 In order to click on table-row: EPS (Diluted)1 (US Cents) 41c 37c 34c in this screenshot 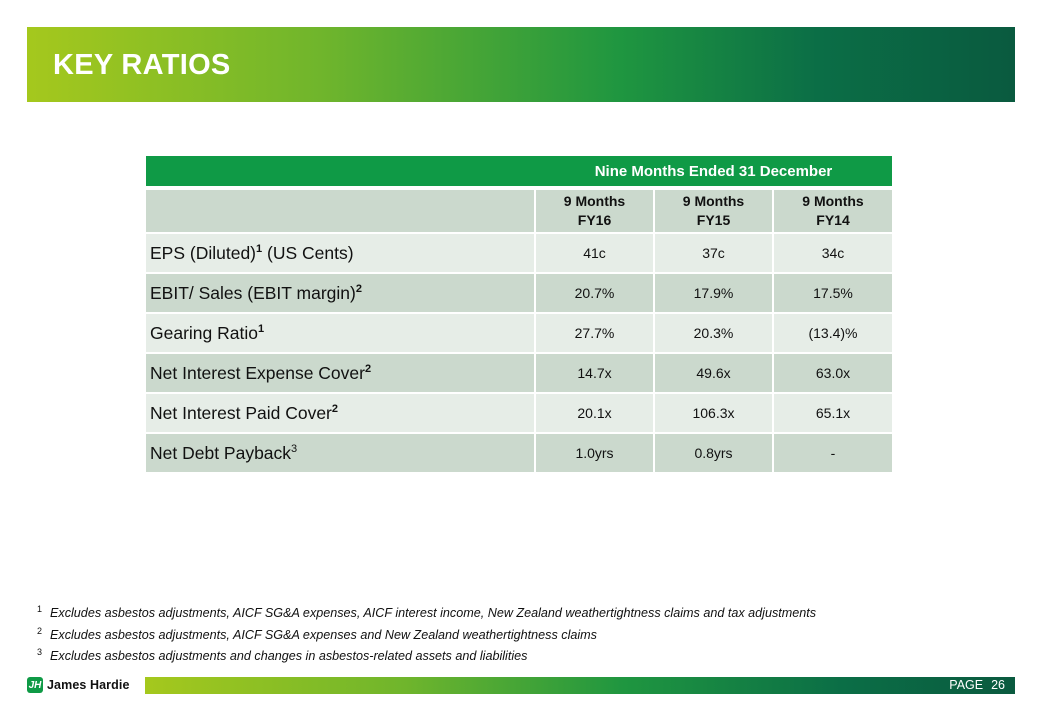, I will do `click(519, 252)`.